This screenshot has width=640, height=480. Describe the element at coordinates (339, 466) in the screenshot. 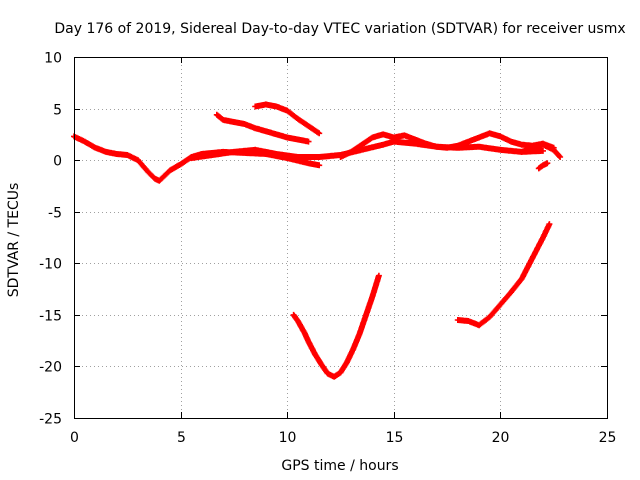

I see `x-axis-label: GPS time / hours` at that location.